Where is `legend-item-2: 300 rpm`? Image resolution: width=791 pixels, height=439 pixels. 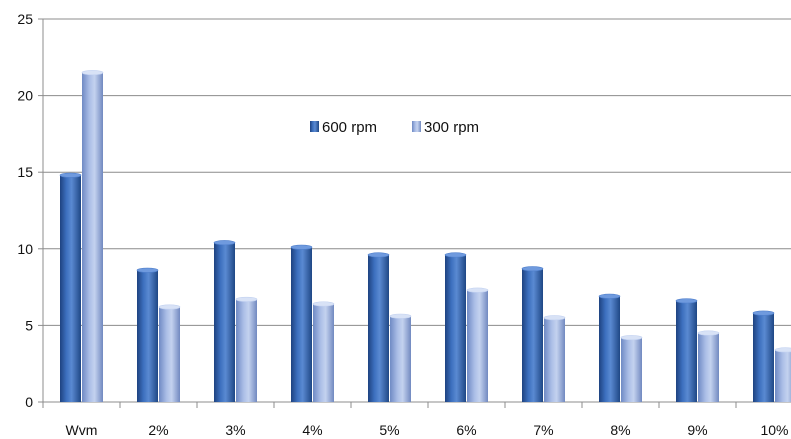
legend-item-2: 300 rpm is located at coordinates (445, 127).